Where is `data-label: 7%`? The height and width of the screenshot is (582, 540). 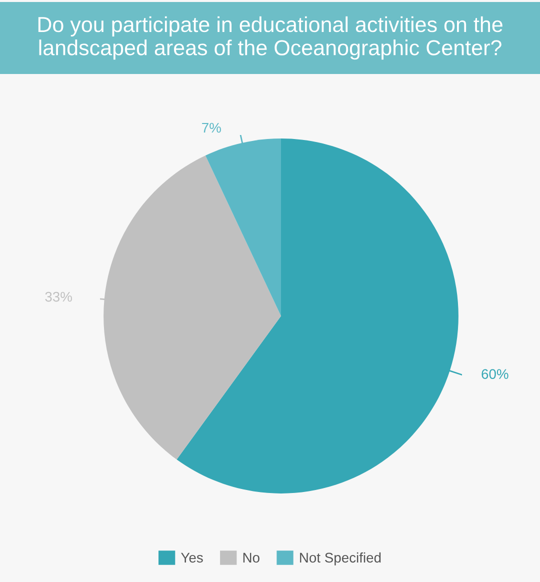 data-label: 7% is located at coordinates (211, 127).